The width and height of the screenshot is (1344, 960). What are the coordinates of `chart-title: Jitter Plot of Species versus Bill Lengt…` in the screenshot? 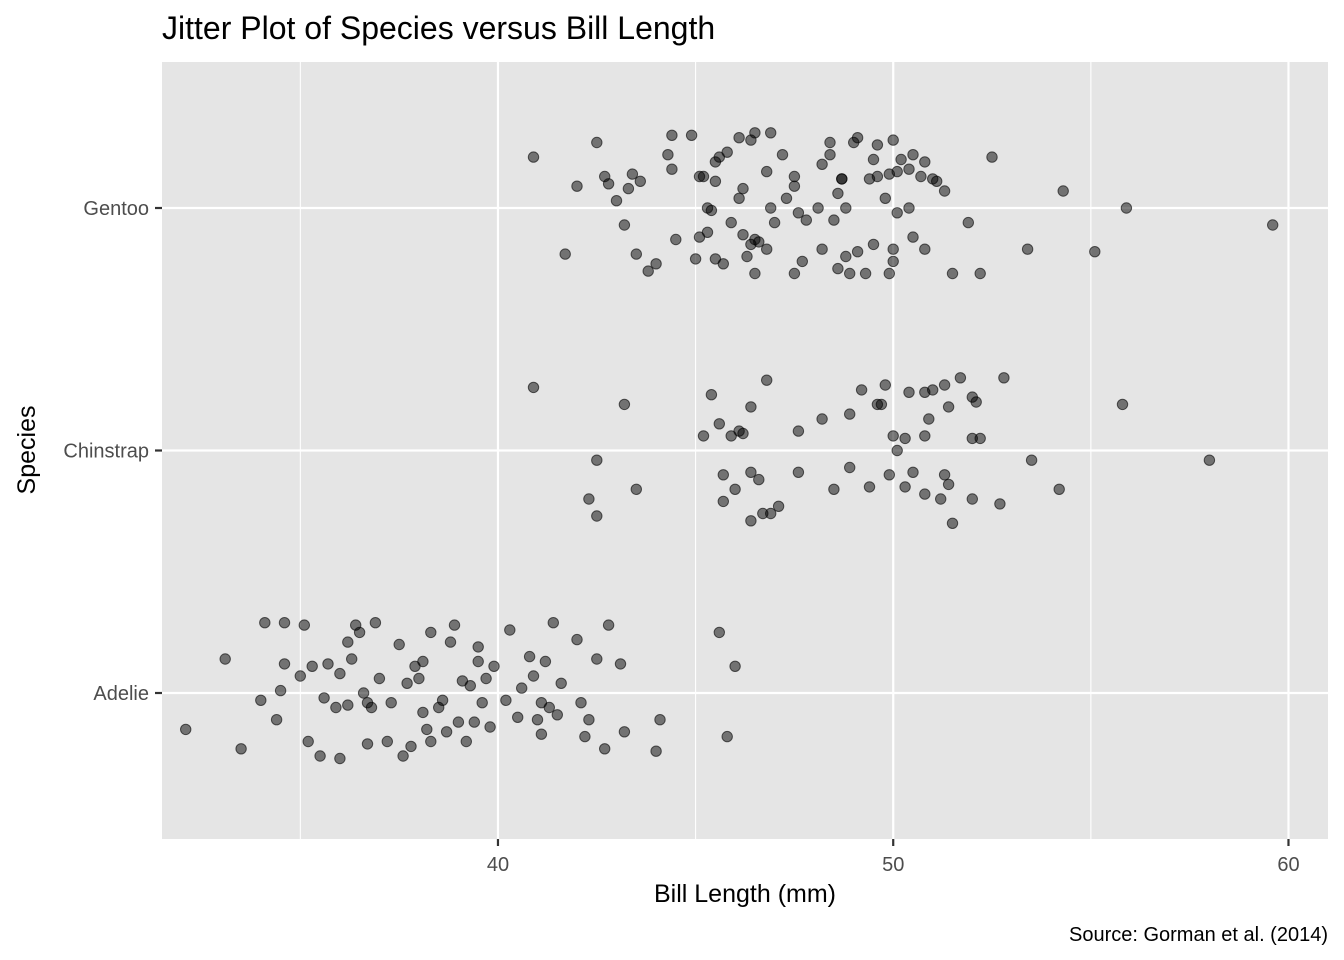 It's located at (438, 28).